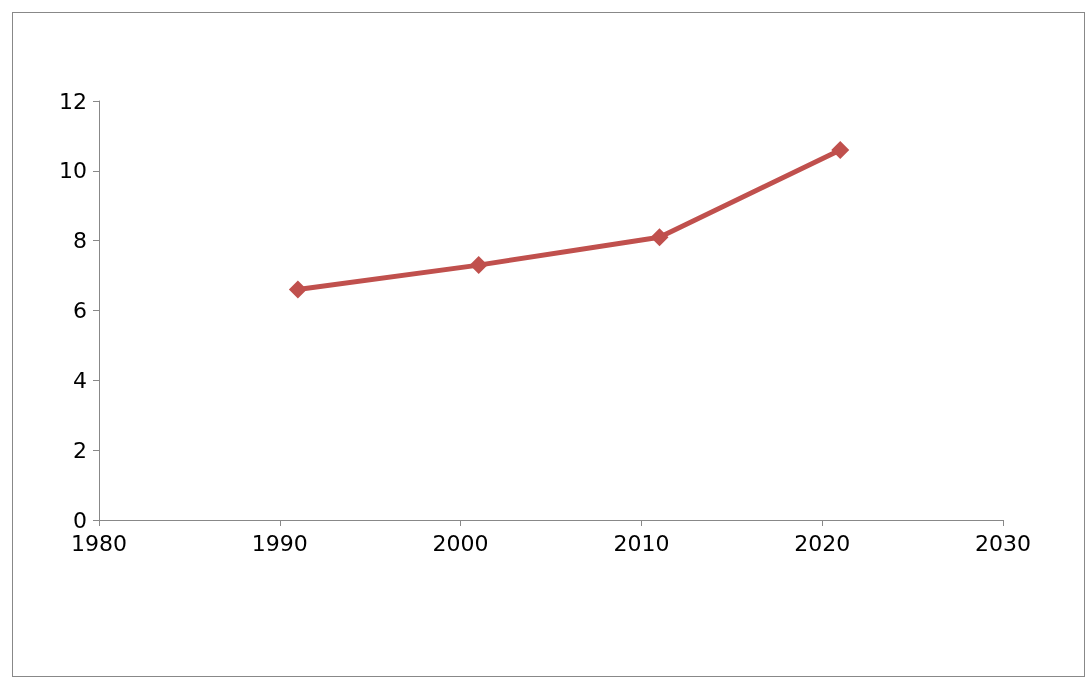 The image size is (1085, 677). Describe the element at coordinates (80, 520) in the screenshot. I see `y-tick-label: 0` at that location.